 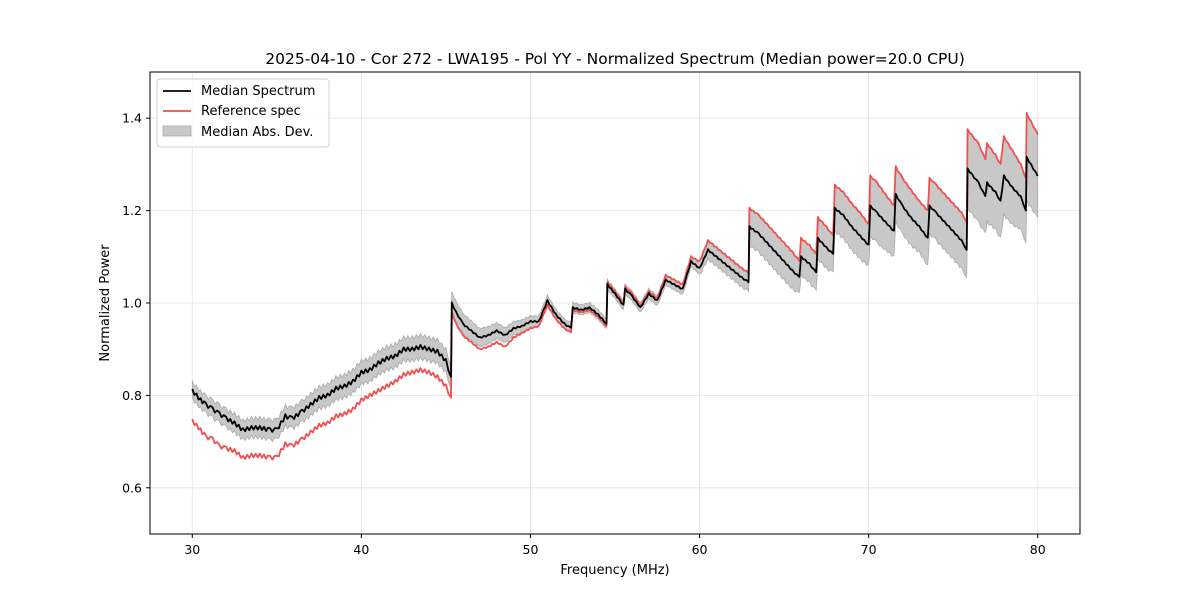 What do you see at coordinates (361, 549) in the screenshot?
I see `x-tick-label: 40` at bounding box center [361, 549].